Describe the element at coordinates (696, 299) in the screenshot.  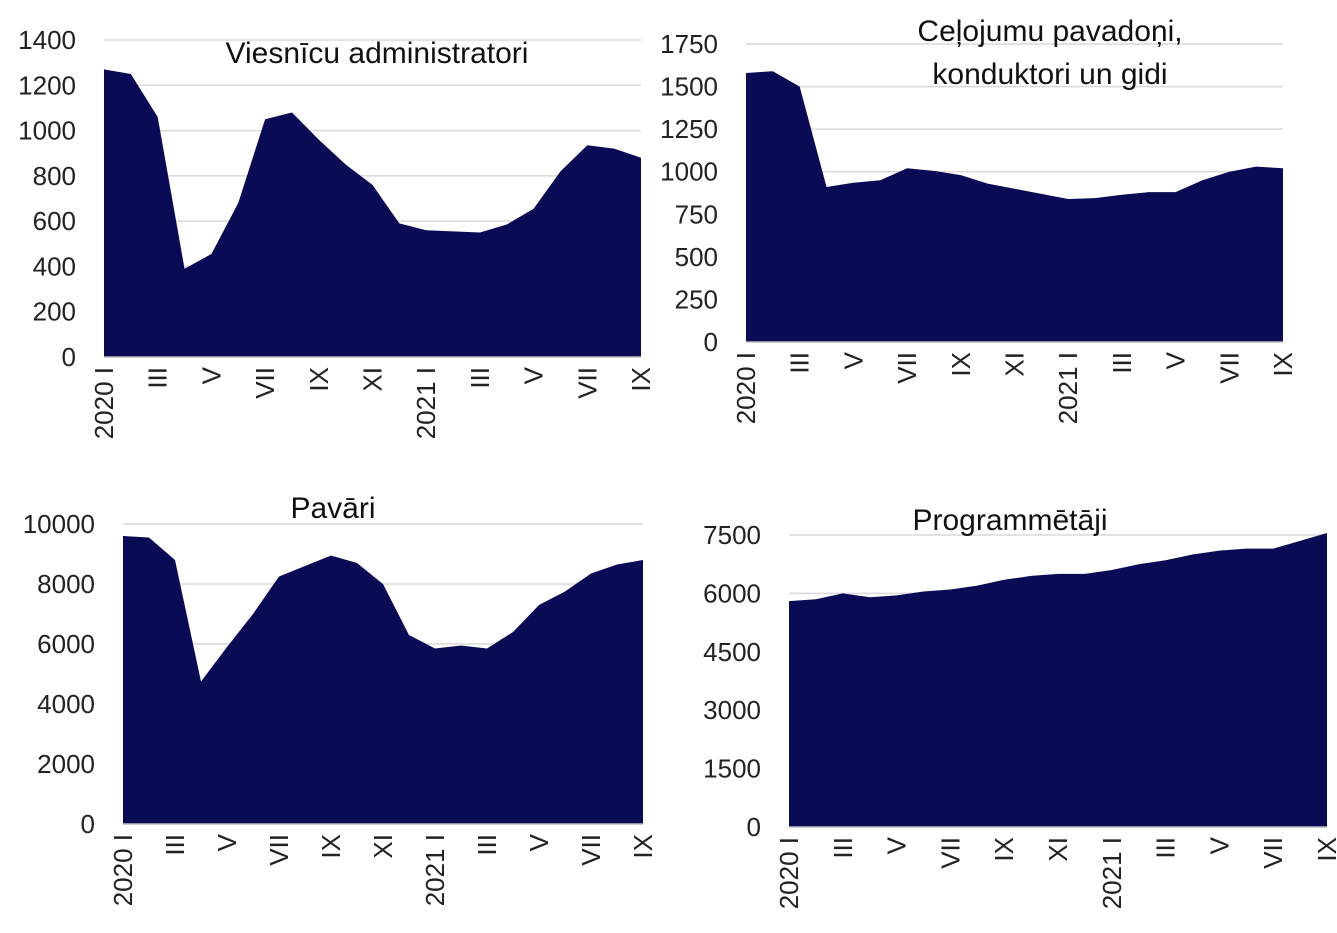
I see `y-tick-label: 250` at that location.